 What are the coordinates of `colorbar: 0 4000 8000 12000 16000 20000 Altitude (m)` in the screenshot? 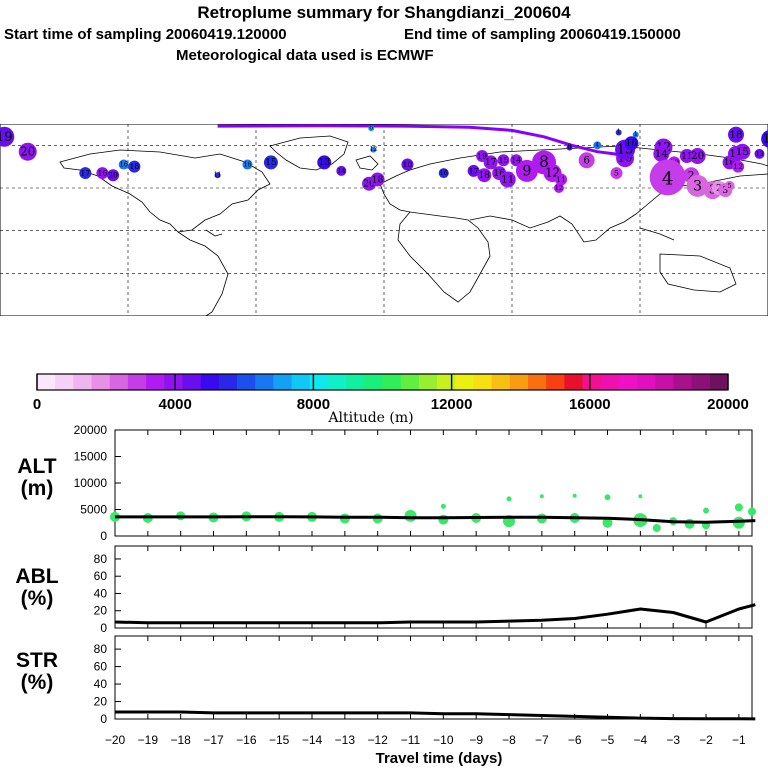 It's located at (391, 399).